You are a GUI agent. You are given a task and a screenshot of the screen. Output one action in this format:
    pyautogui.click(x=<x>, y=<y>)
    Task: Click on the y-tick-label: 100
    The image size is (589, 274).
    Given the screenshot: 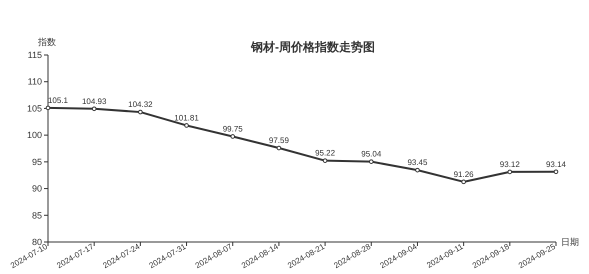 What is the action you would take?
    pyautogui.click(x=34, y=135)
    